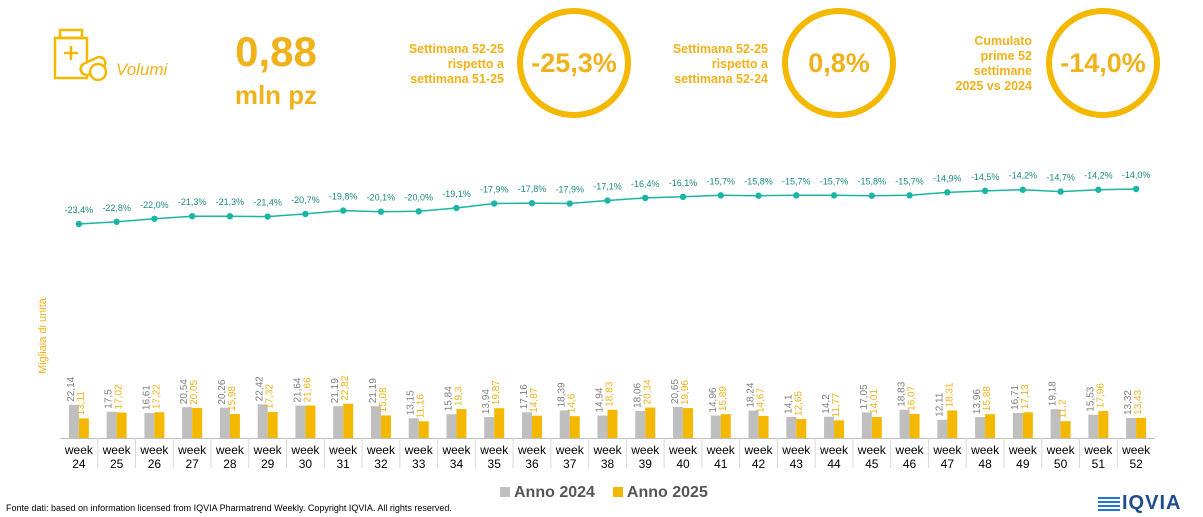 The width and height of the screenshot is (1203, 517). What do you see at coordinates (939, 404) in the screenshot?
I see `data-label-2024: 12,11` at bounding box center [939, 404].